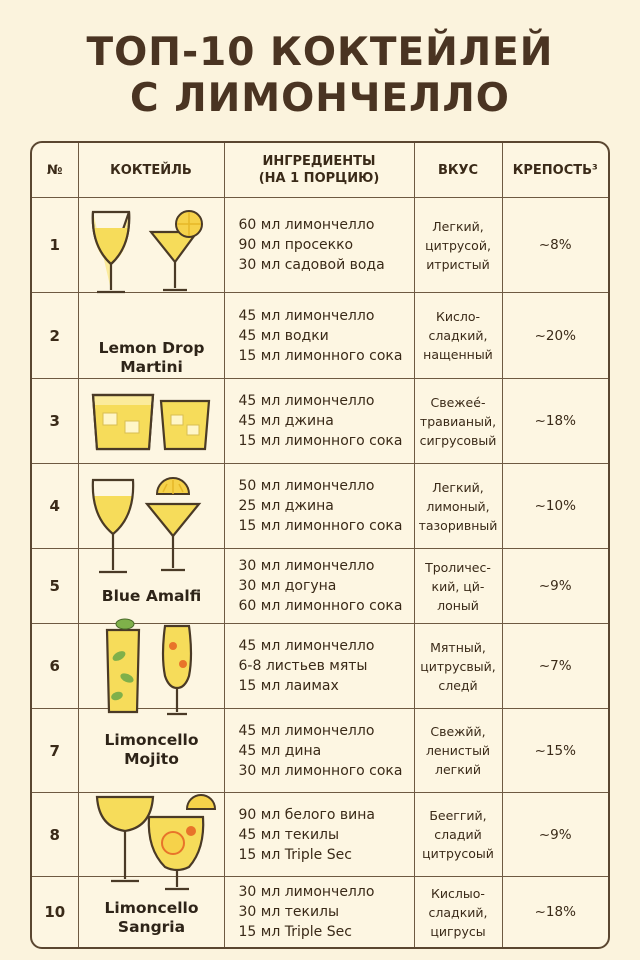 This screenshot has width=640, height=960. Describe the element at coordinates (289, 912) in the screenshot. I see `ingredient: 30 мл текилы` at that location.